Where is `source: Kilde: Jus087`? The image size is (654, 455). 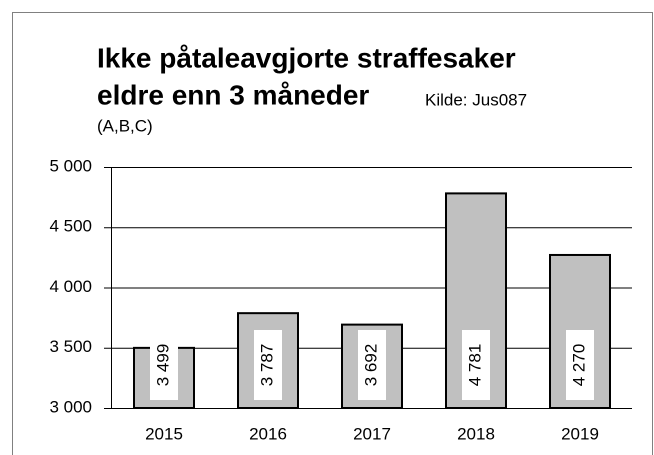
source: Kilde: Jus087 is located at coordinates (476, 99).